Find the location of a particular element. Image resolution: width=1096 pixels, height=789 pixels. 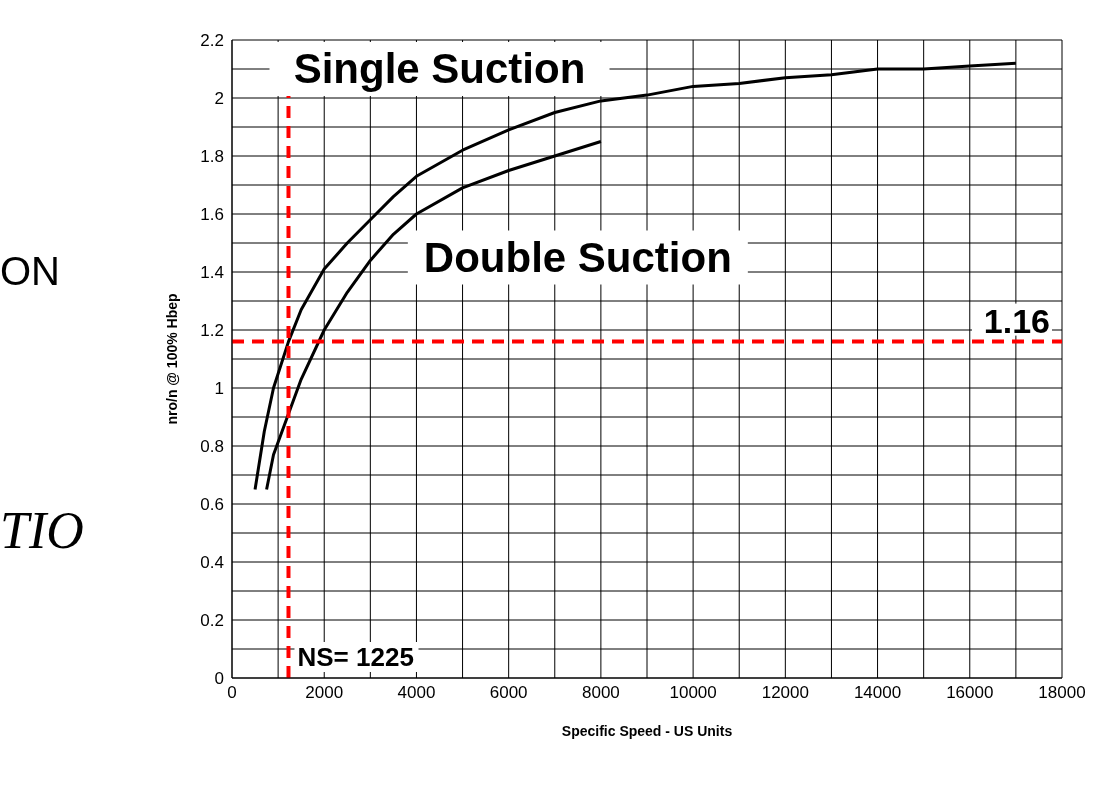

y-tick-label: 0.4 is located at coordinates (212, 563).